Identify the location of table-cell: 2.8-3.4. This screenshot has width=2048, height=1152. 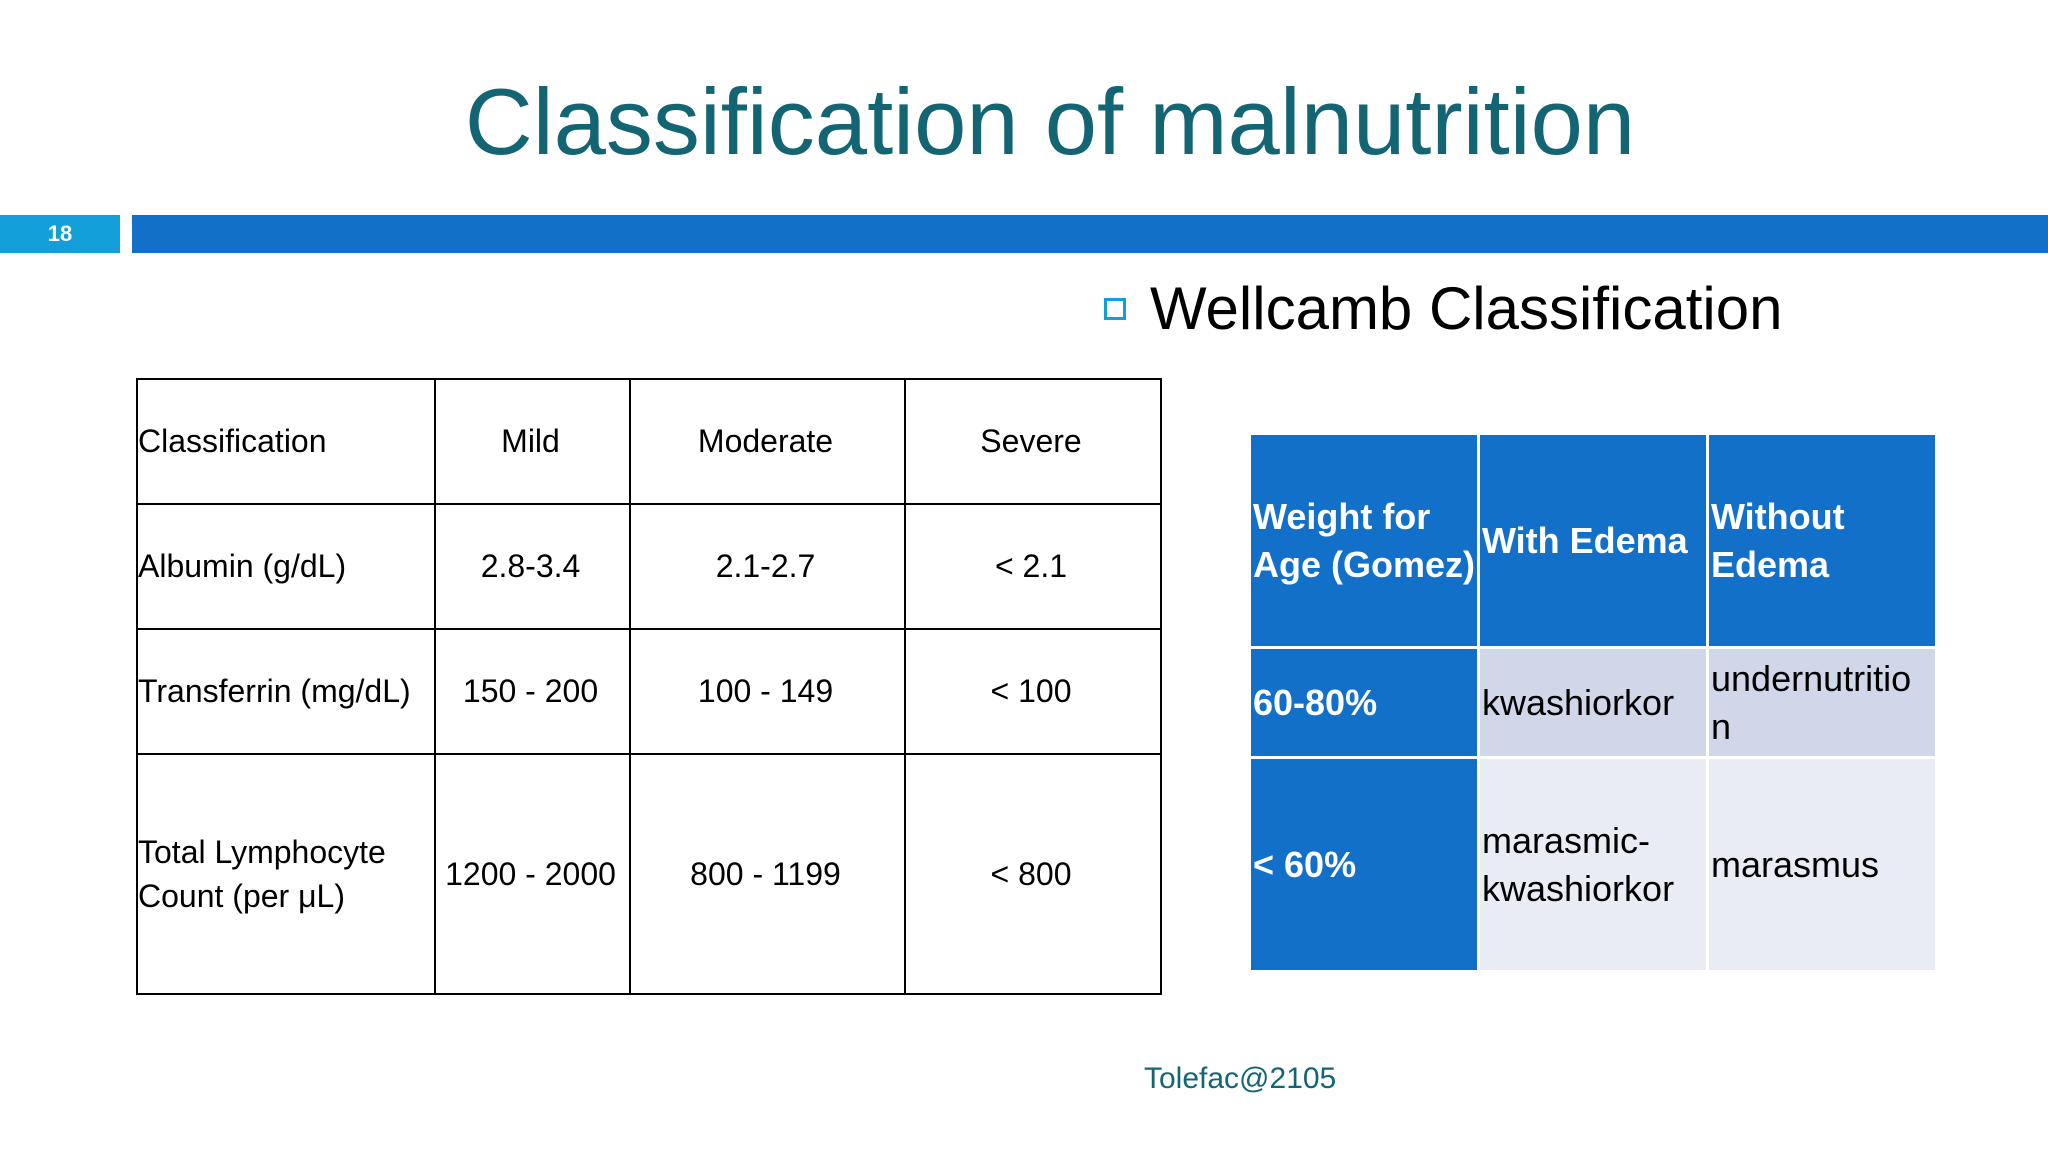
(532, 566).